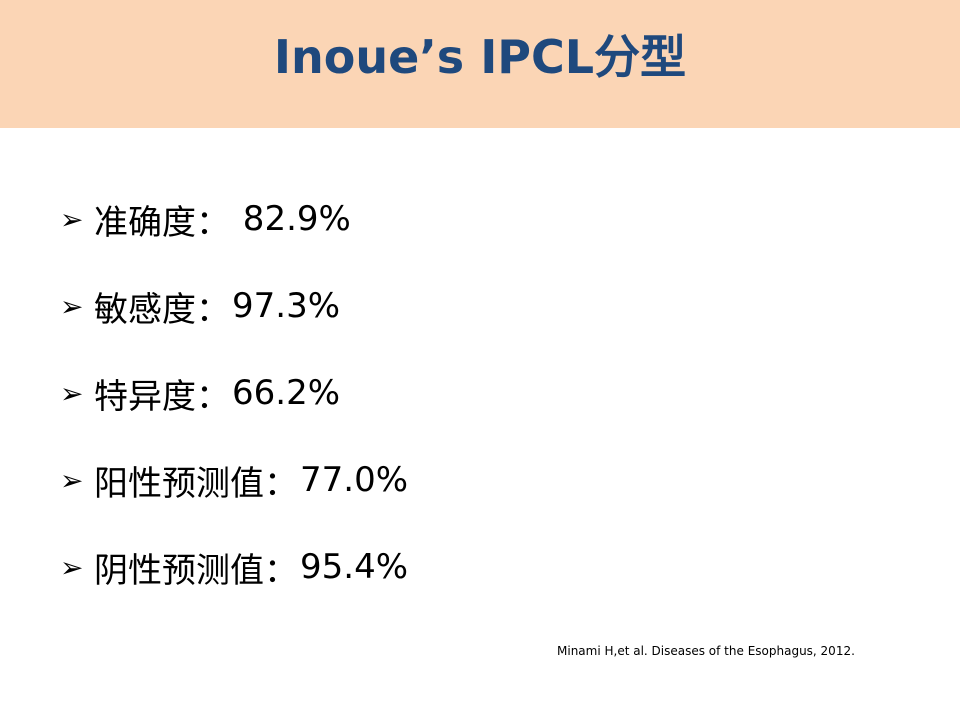 The width and height of the screenshot is (960, 720). What do you see at coordinates (162, 396) in the screenshot?
I see `metric-label: 特异度：` at bounding box center [162, 396].